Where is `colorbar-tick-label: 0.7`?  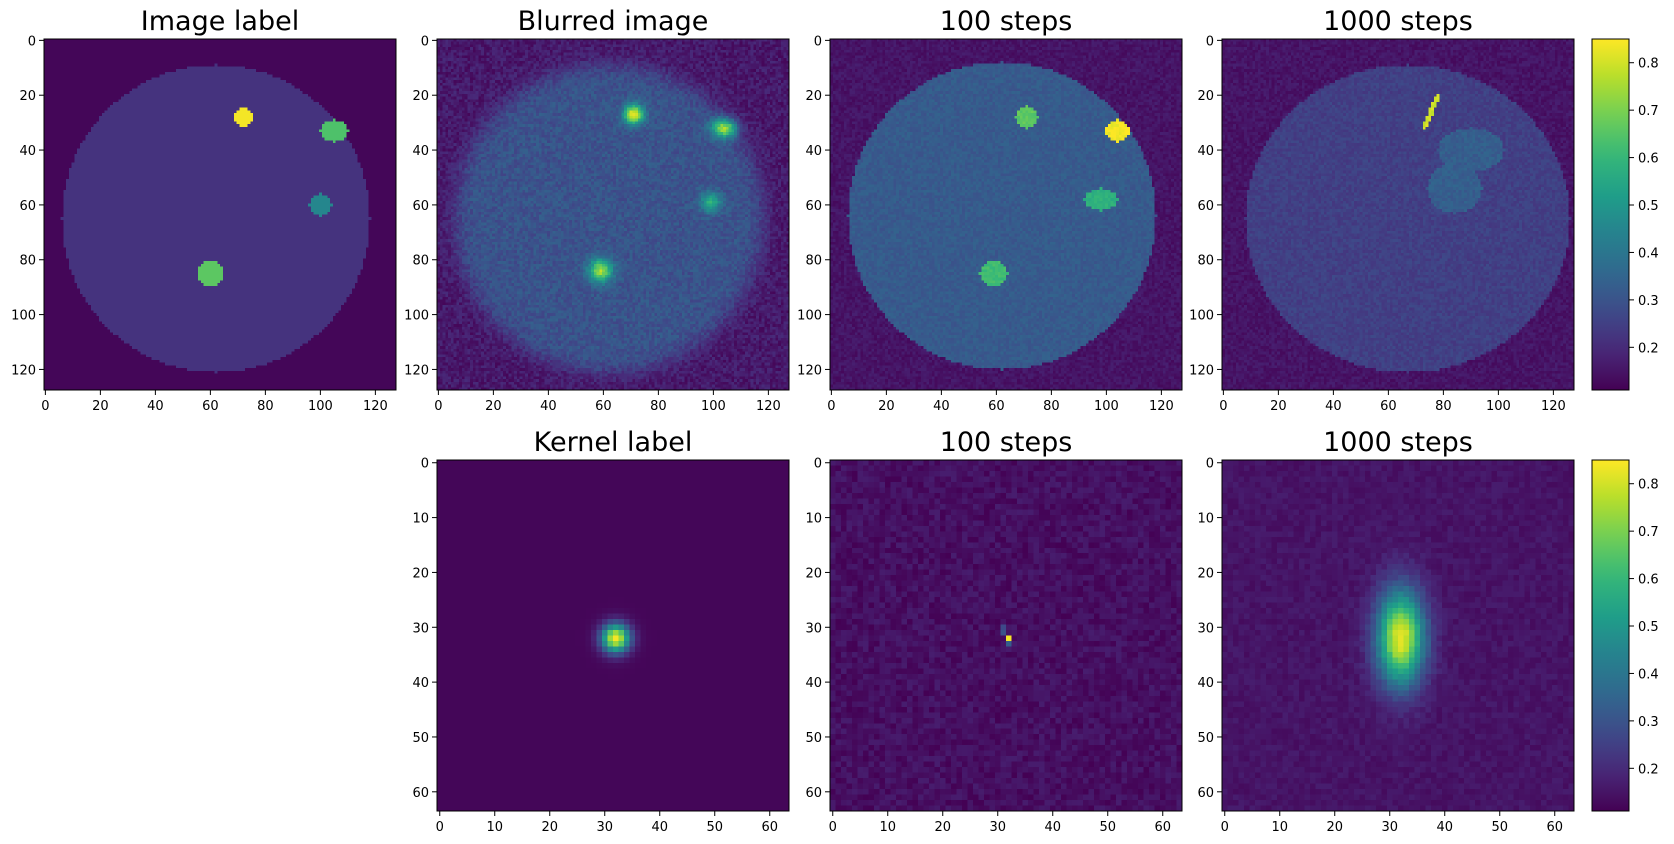
colorbar-tick-label: 0.7 is located at coordinates (1648, 532).